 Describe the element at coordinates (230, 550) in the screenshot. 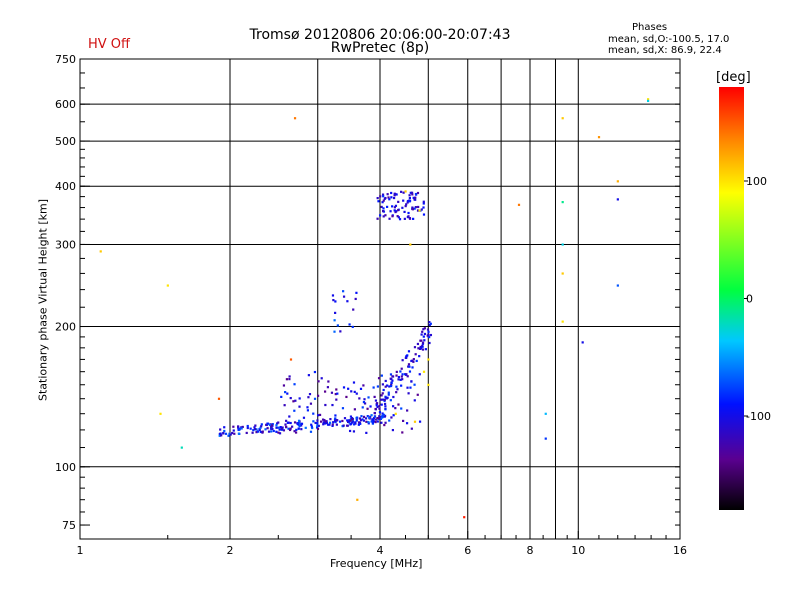

I see `x-tick-label: 2` at that location.